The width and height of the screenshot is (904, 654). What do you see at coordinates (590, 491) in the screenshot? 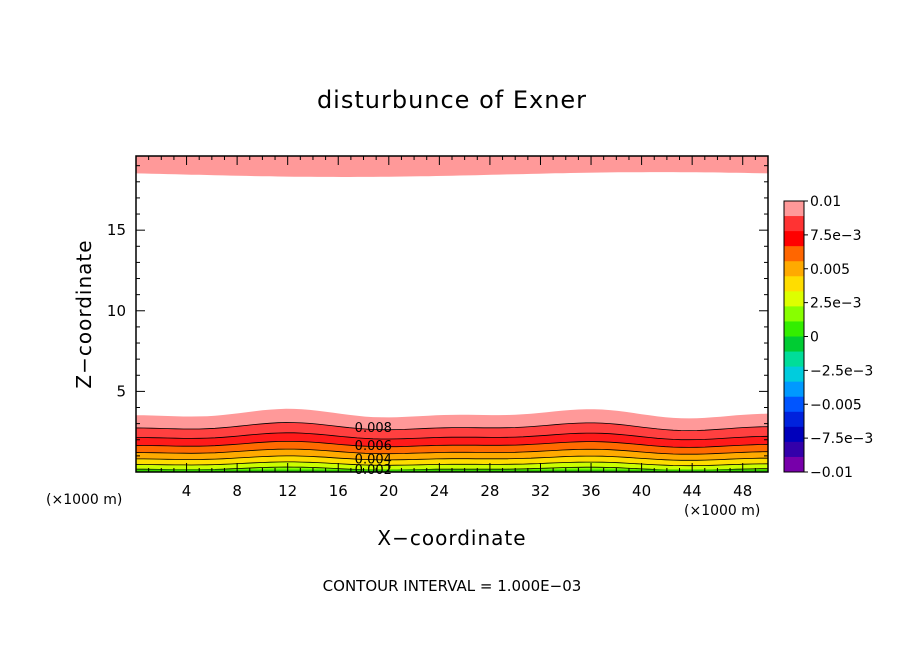
I see `x-tick-label: 36` at bounding box center [590, 491].